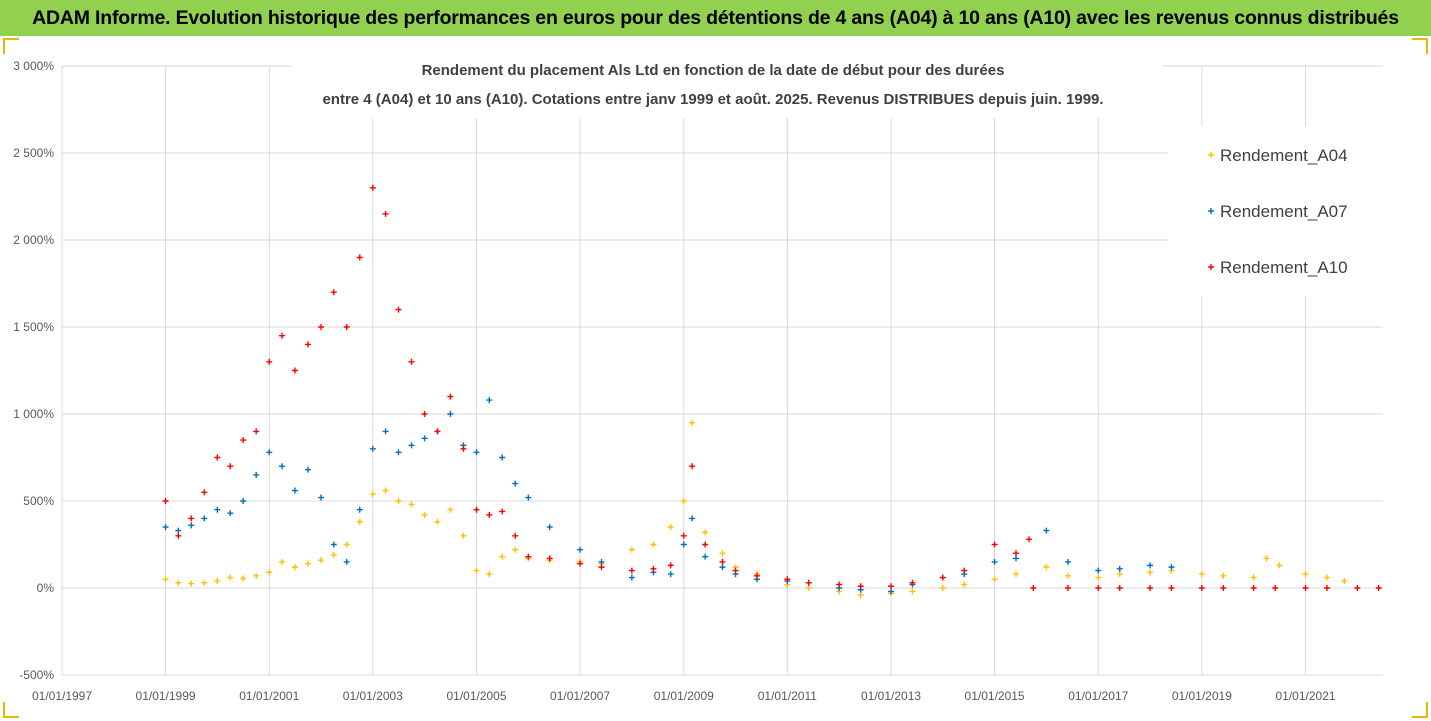 Image resolution: width=1431 pixels, height=721 pixels. Describe the element at coordinates (36, 675) in the screenshot. I see `y-tick-label: -500%` at that location.